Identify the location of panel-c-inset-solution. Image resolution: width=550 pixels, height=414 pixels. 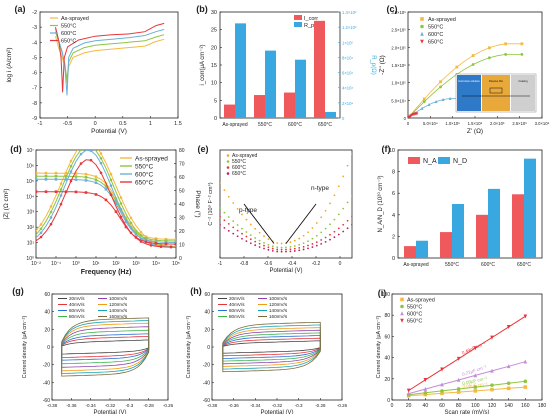
(469, 93).